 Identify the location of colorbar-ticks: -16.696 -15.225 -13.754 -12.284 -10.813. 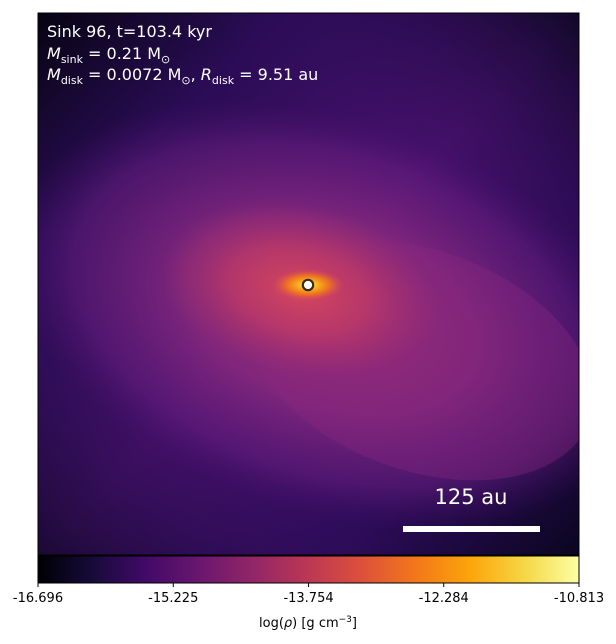
(308, 594).